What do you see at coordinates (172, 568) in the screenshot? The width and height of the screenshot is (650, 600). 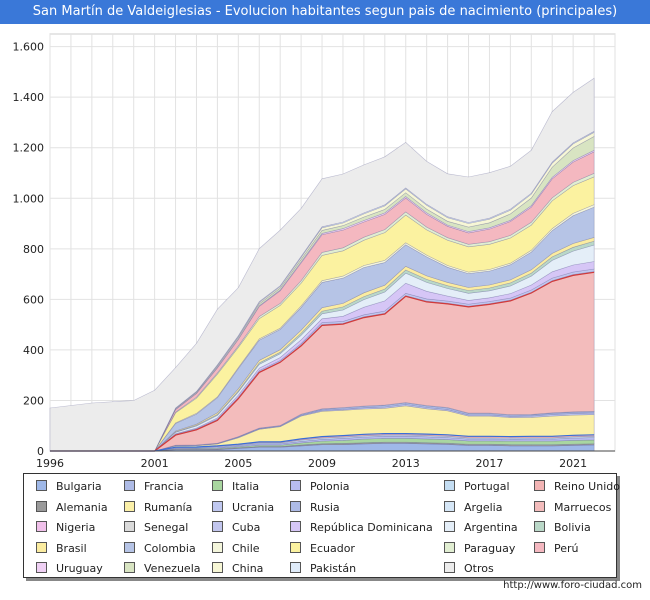 I see `legend-label: Venezuela` at bounding box center [172, 568].